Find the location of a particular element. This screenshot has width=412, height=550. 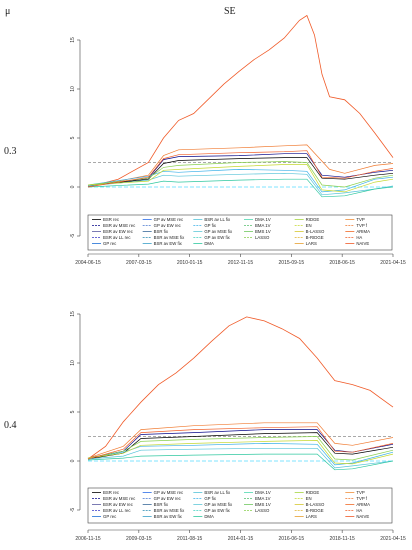

chart2-legend-label-gp-fix: GP fix is located at coordinates (210, 498).